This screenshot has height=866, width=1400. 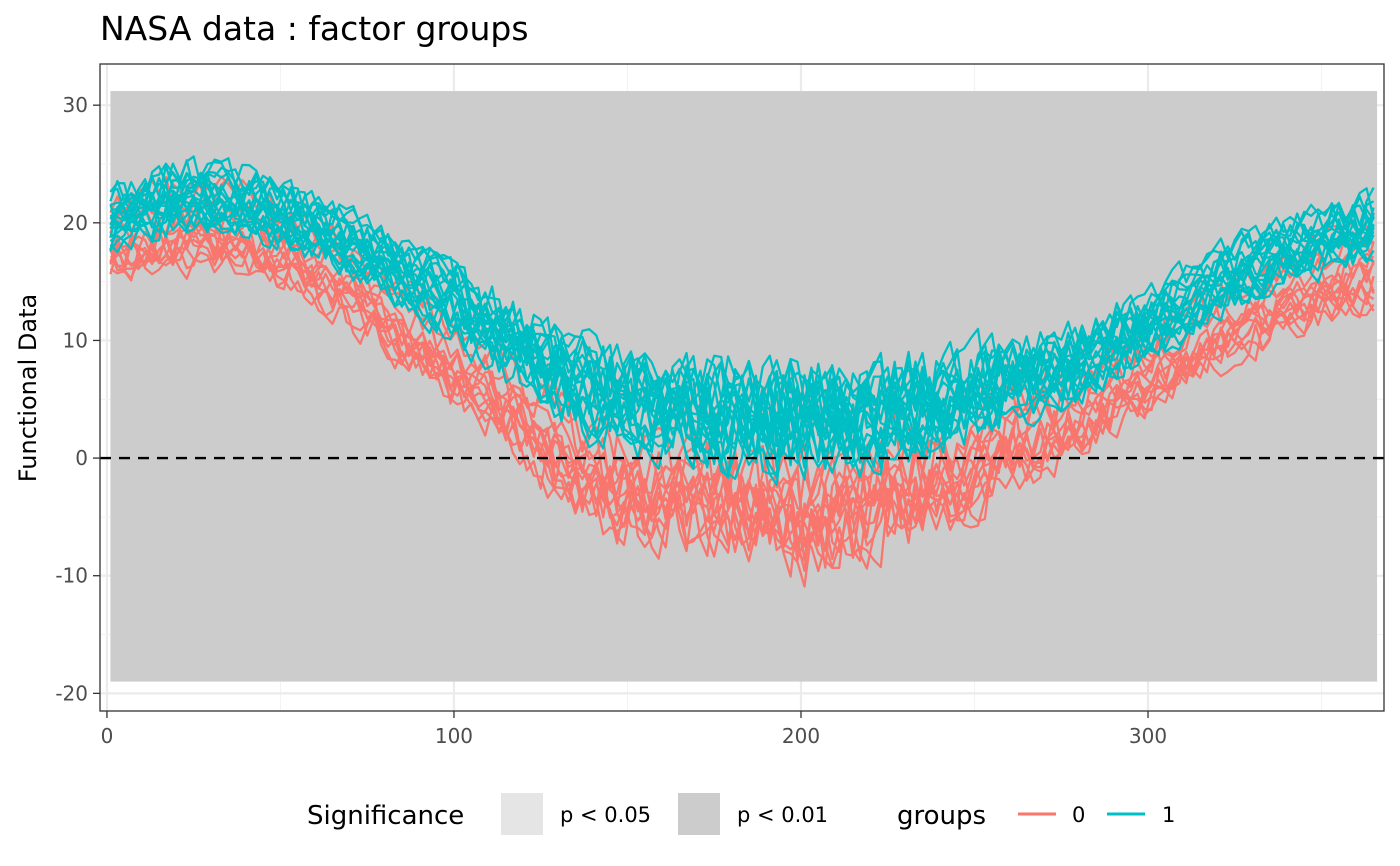 What do you see at coordinates (801, 736) in the screenshot?
I see `x-tick-label: 200` at bounding box center [801, 736].